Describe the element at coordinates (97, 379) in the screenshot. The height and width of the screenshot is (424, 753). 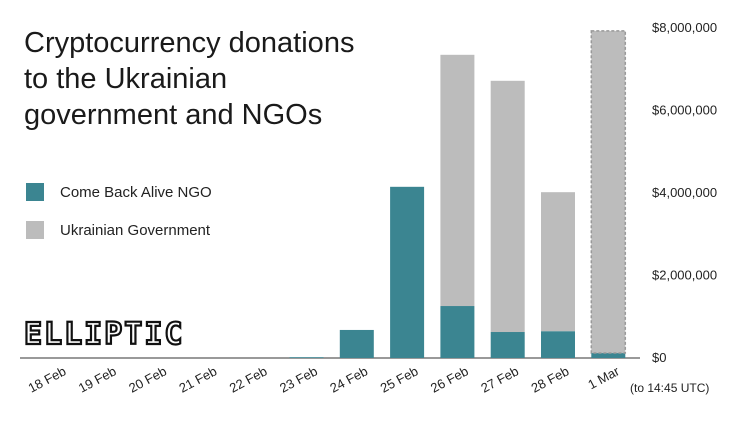
I see `x-tick-label: 19 Feb` at that location.